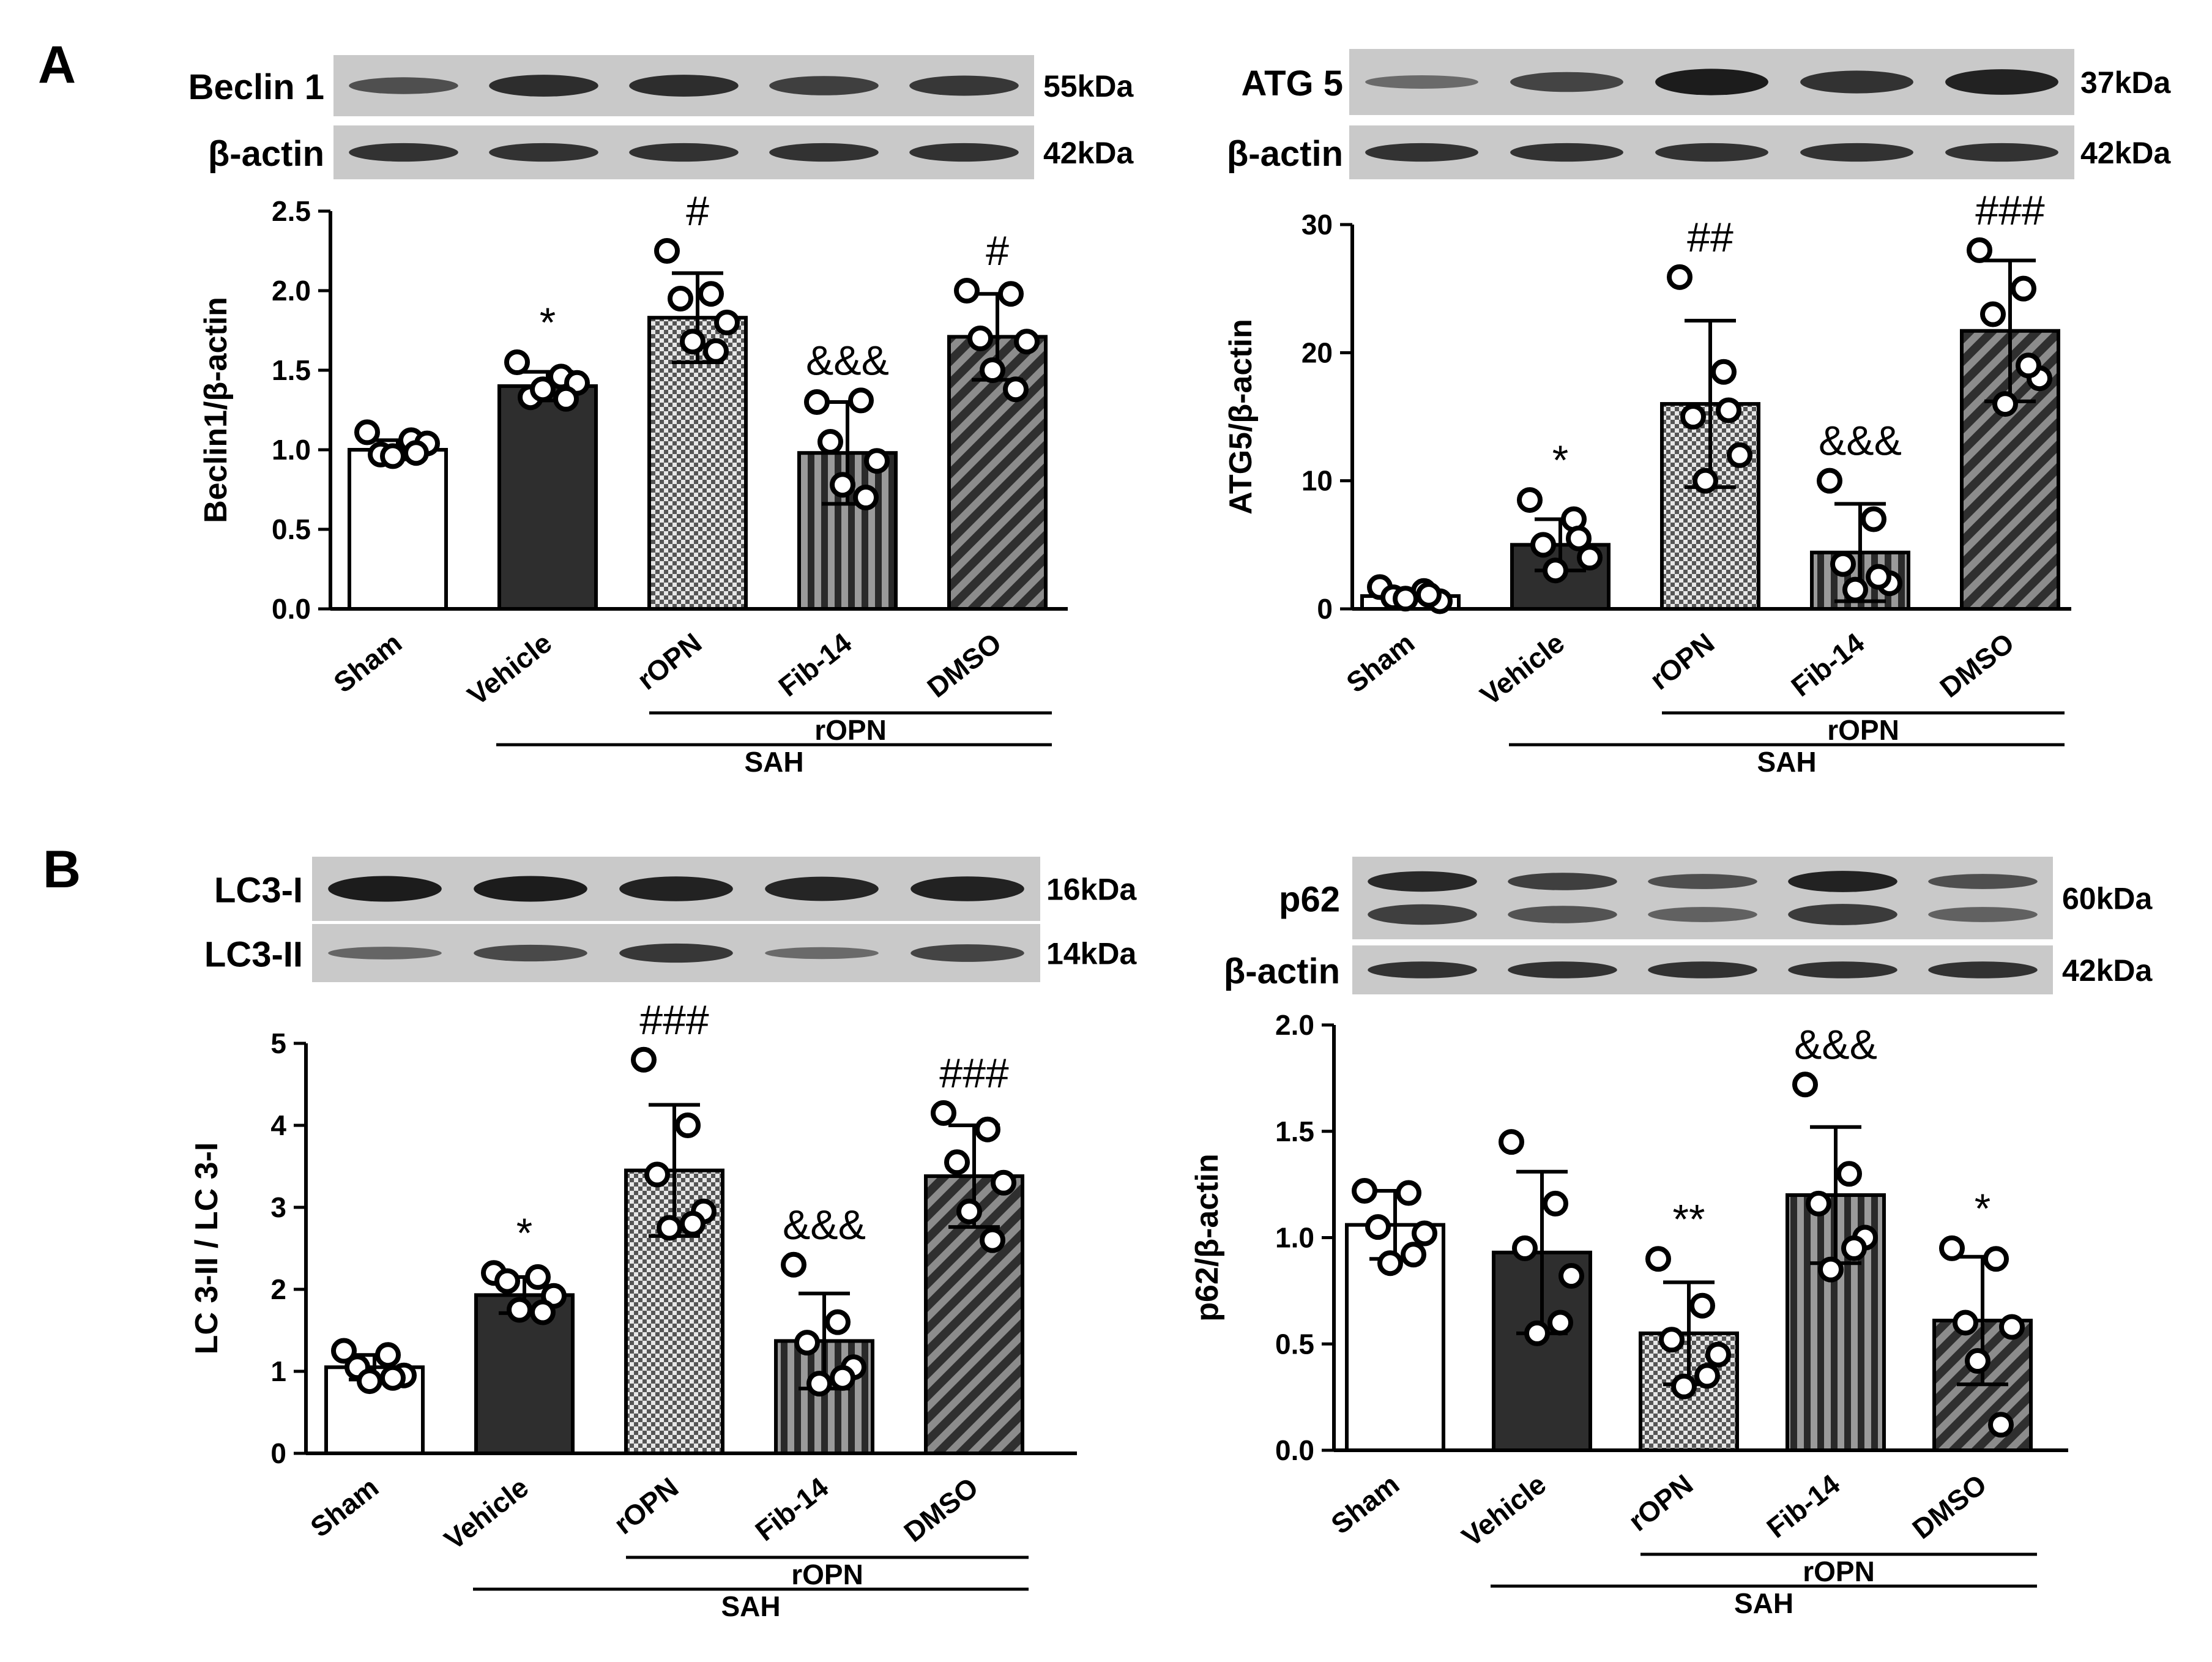 This screenshot has width=2212, height=1662. I want to click on y-tick-label-atg5: 30, so click(1317, 225).